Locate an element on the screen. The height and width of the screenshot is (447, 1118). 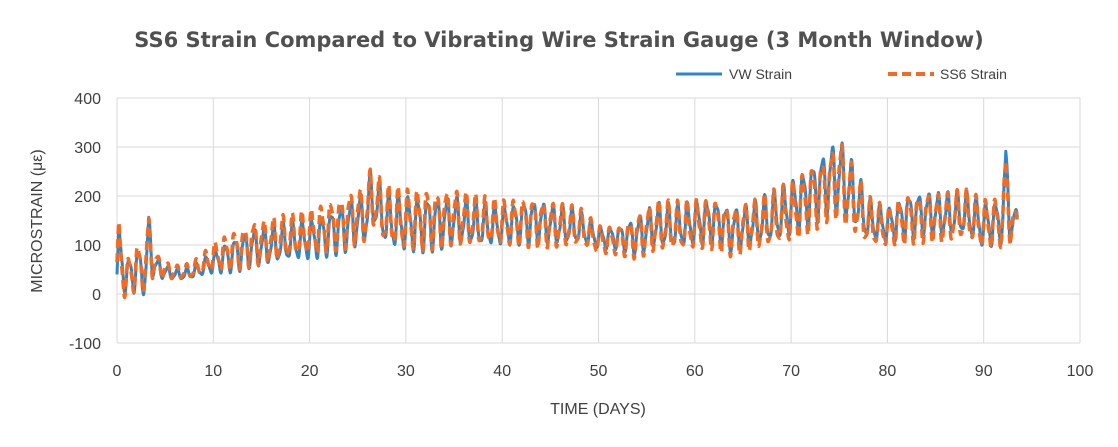
x-tick-label: 10 is located at coordinates (213, 371).